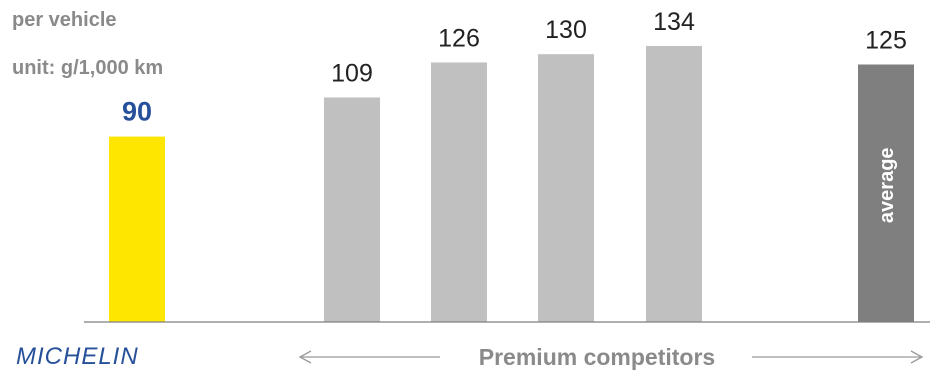 This screenshot has height=378, width=933. Describe the element at coordinates (87, 68) in the screenshot. I see `unit-note-line2: unit: g/1,000 km` at that location.